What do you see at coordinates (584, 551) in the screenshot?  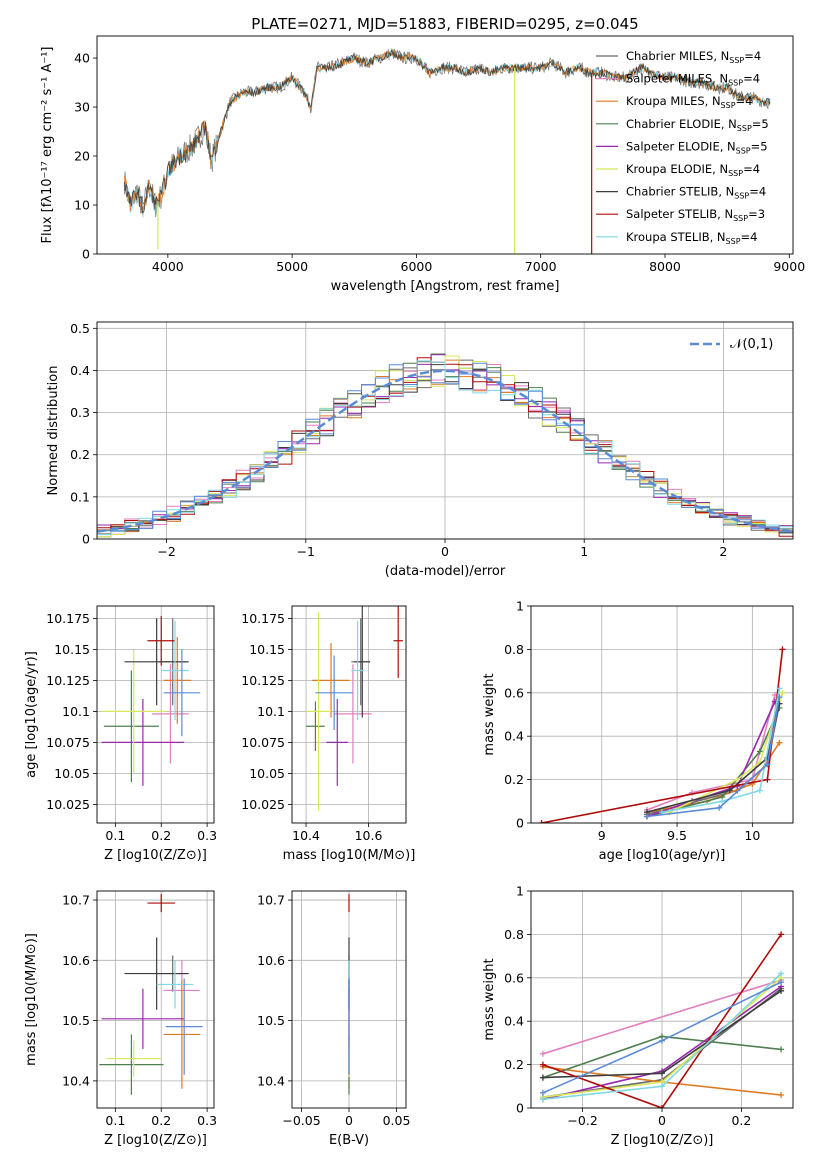 I see `x-tick-label: 1` at bounding box center [584, 551].